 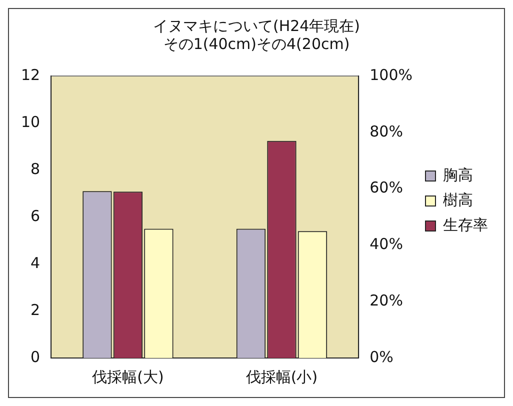 I want to click on x-tick-label: 伐採幅(小), so click(x=282, y=377).